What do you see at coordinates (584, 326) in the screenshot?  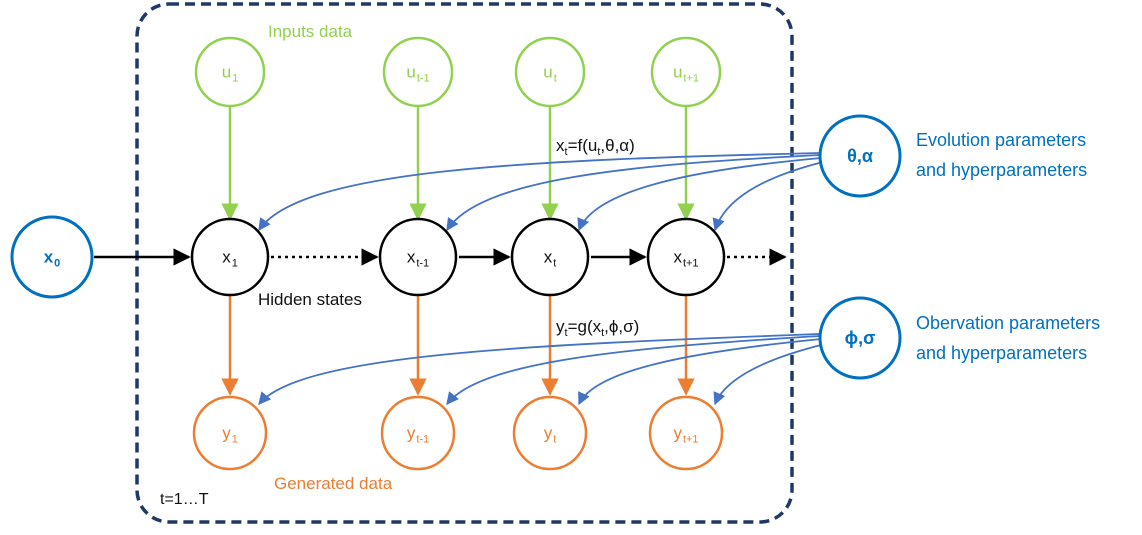 I see `observation-eq-mid: =g(x` at bounding box center [584, 326].